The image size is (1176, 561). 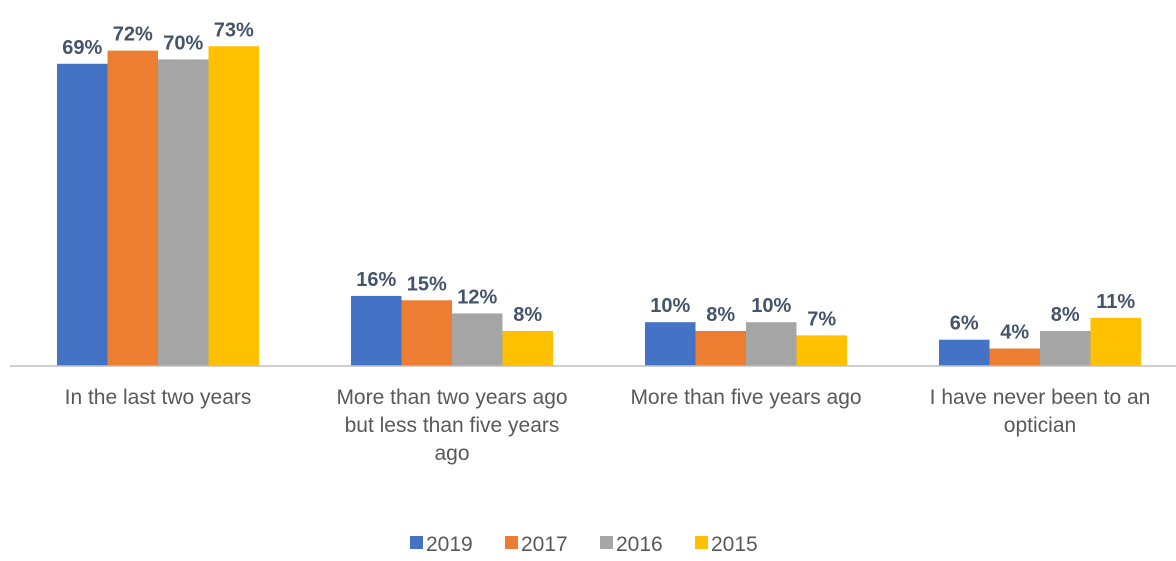 I want to click on data-label-2017-in-the-last-two-years: 72%, so click(x=133, y=35).